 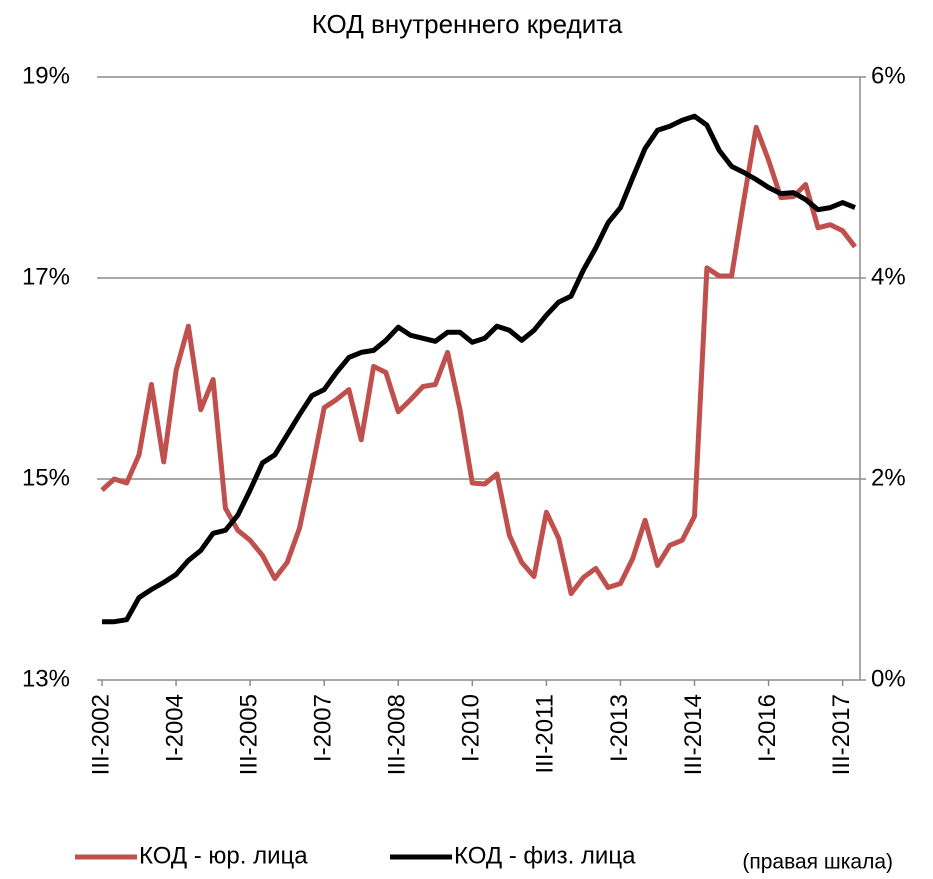 What do you see at coordinates (100, 734) in the screenshot?
I see `x-tick-label: III-2002` at bounding box center [100, 734].